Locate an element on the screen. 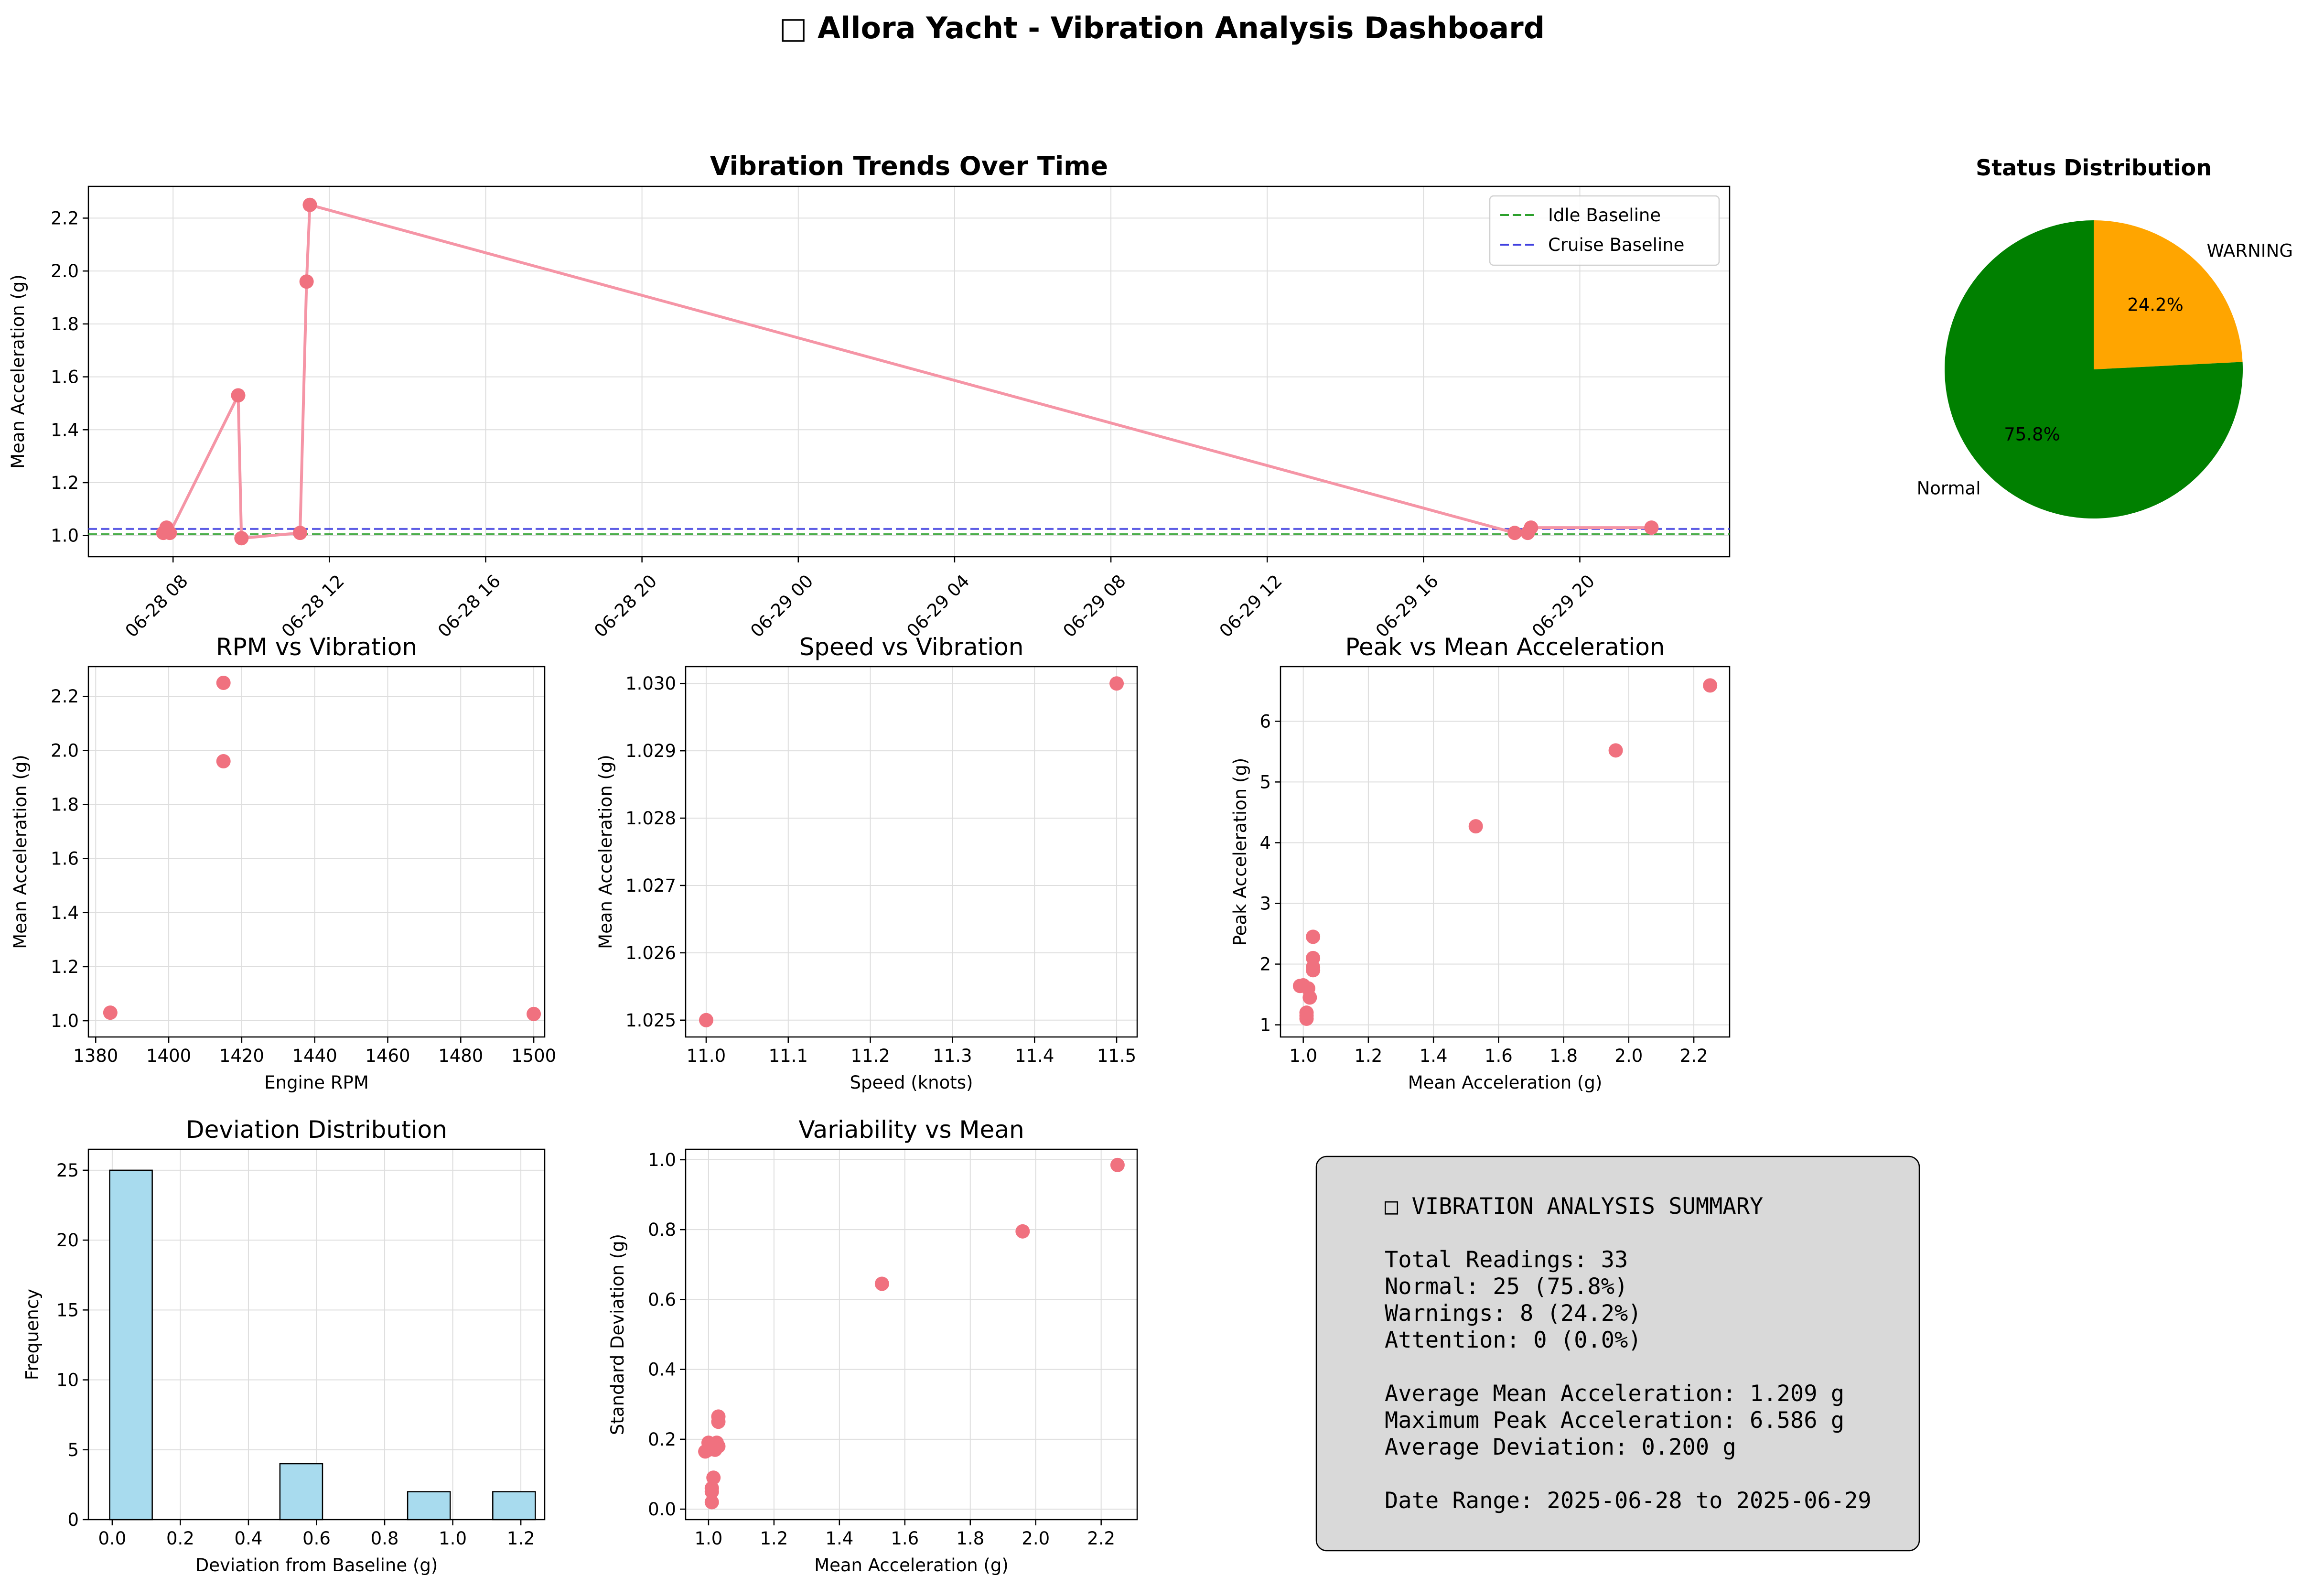  y-tick-label: 1.029 is located at coordinates (650, 751).